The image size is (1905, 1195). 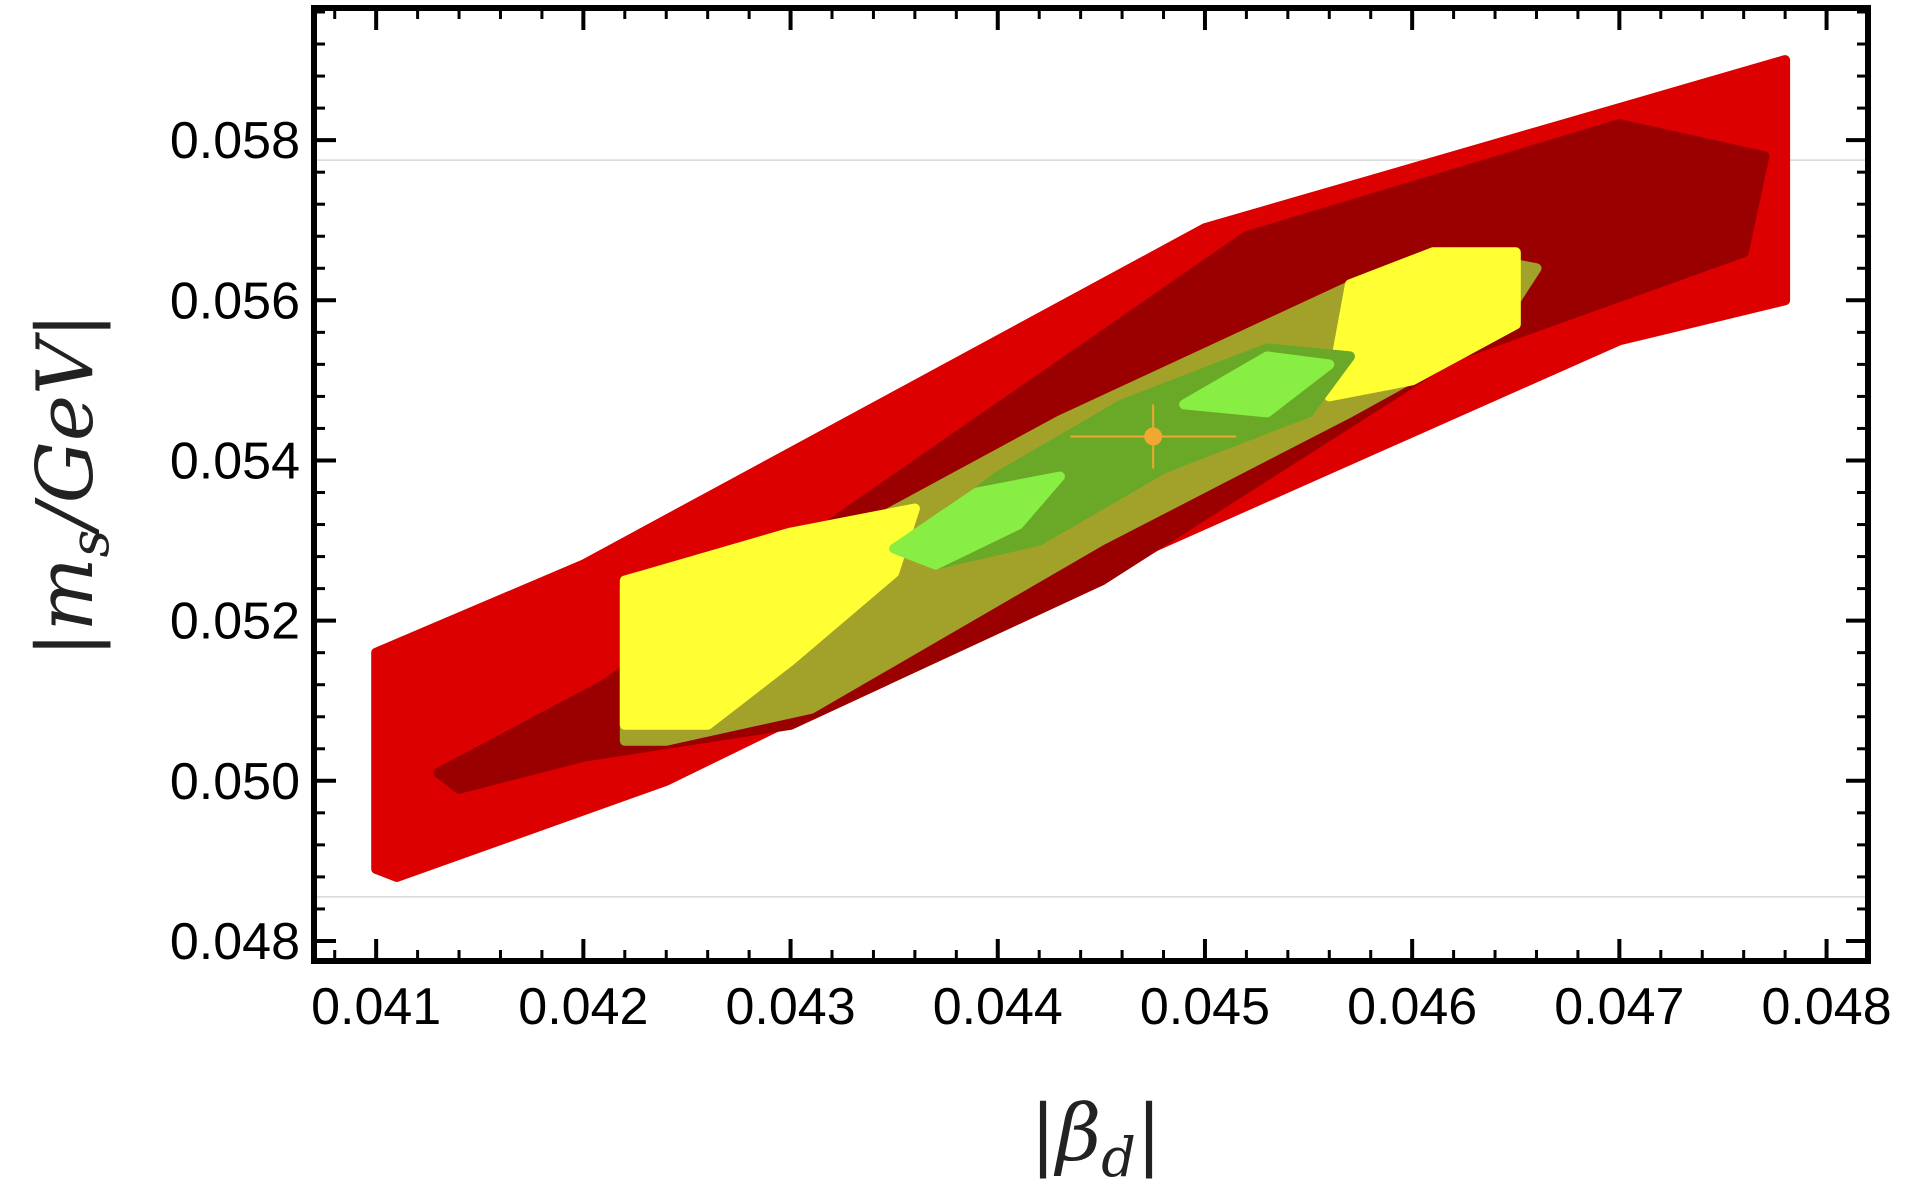 I want to click on x-tick-label: 0.047, so click(x=1619, y=1007).